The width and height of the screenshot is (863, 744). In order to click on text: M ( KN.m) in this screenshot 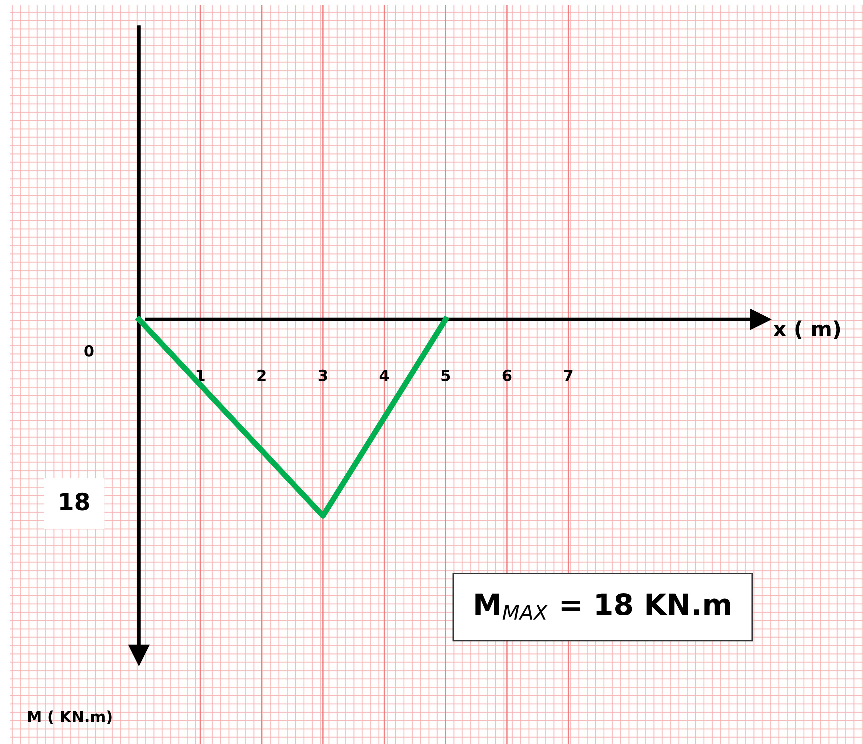, I will do `click(70, 717)`.